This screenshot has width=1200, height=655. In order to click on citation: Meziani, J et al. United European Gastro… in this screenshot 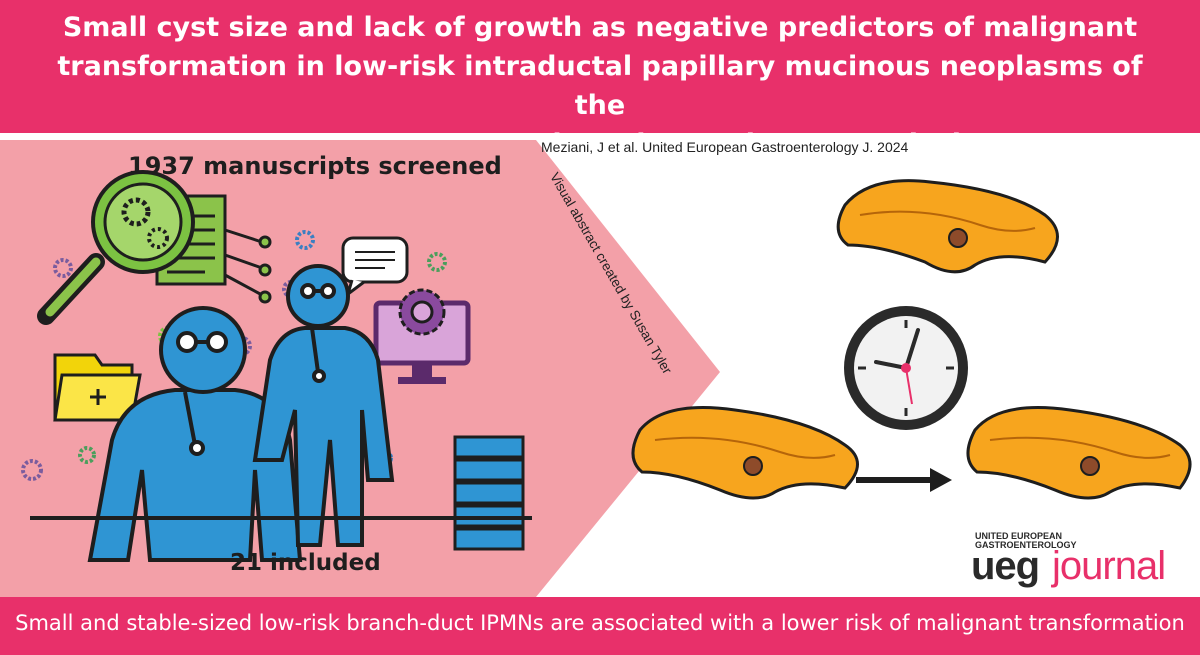, I will do `click(725, 147)`.